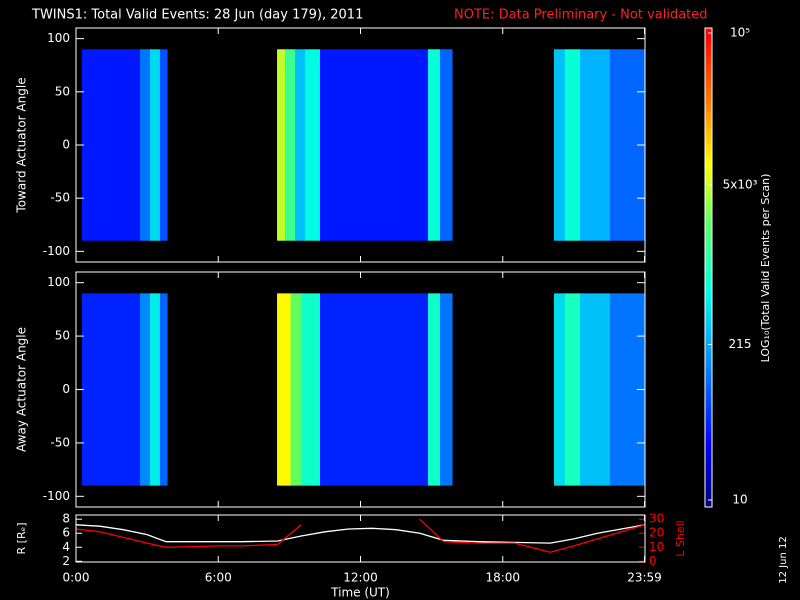 The image size is (800, 600). Describe the element at coordinates (66, 561) in the screenshot. I see `y-tick-label: 2` at that location.